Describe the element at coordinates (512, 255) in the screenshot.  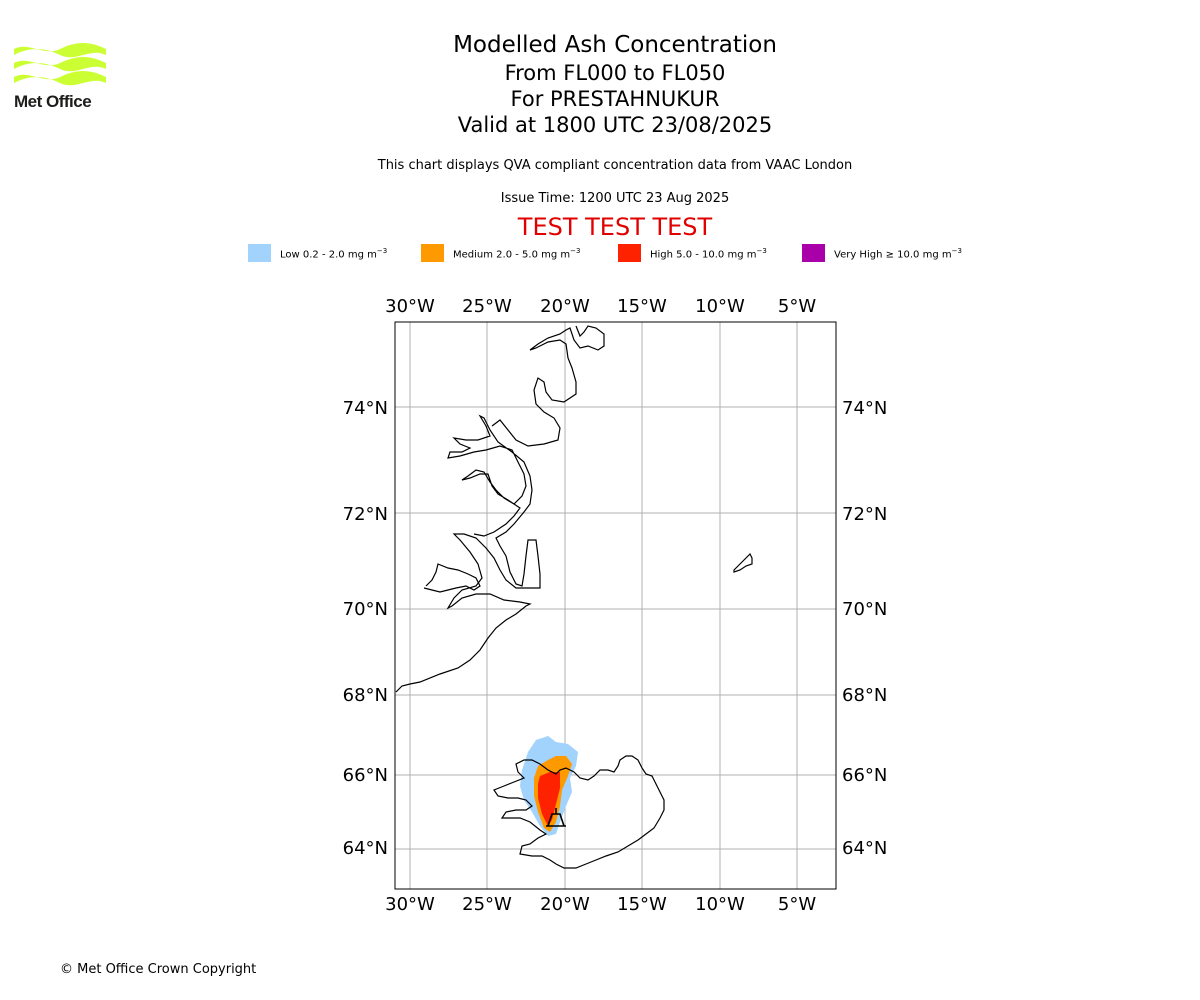
I see `legend-label-medium: Medium 2.0 - 5.0 mg m` at that location.